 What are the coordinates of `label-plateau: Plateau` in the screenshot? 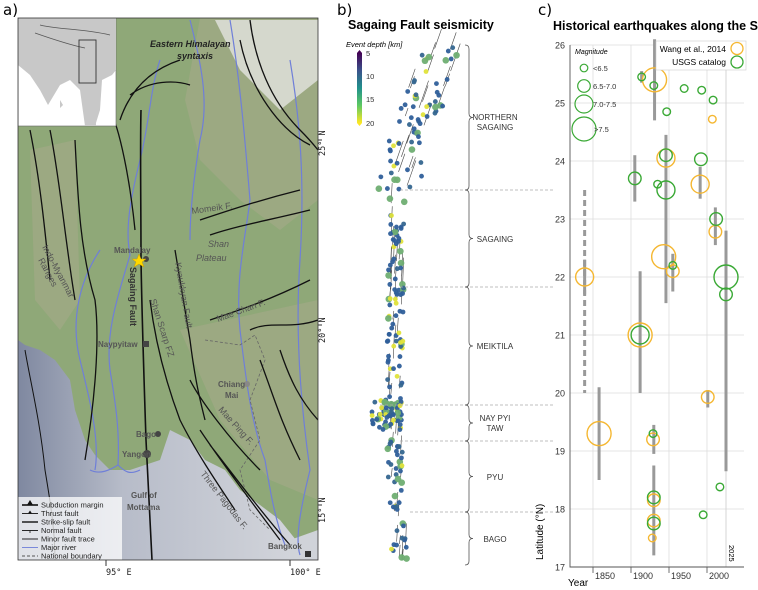 It's located at (211, 258).